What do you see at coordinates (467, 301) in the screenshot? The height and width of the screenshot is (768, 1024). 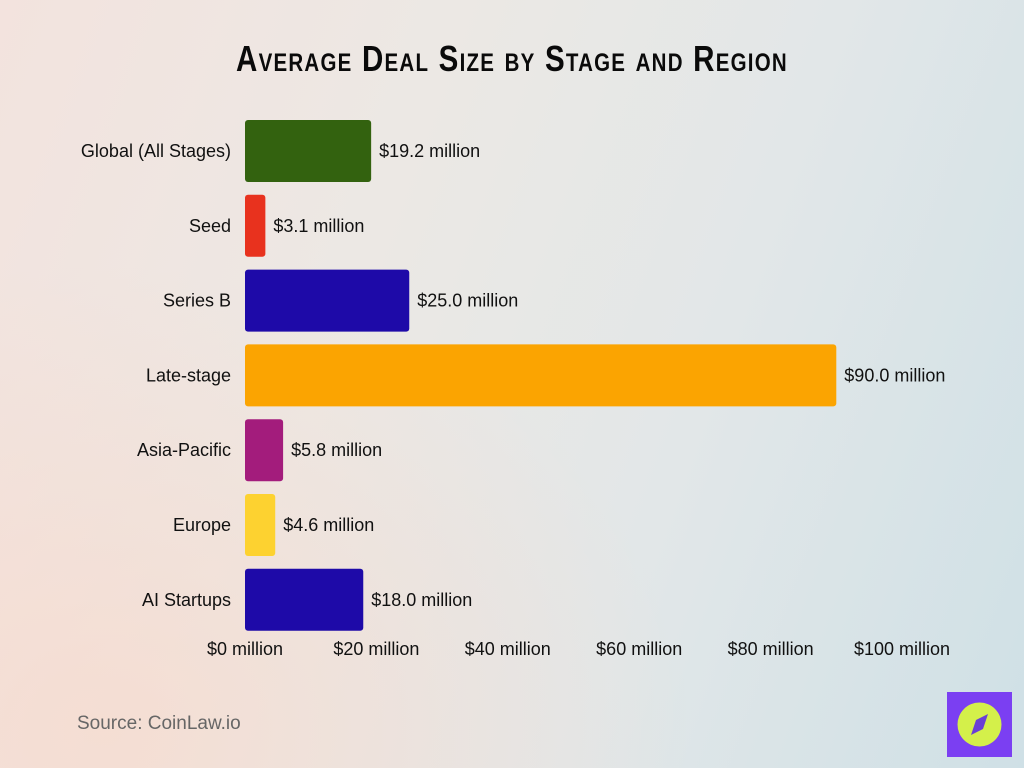 I see `data-label: $25.0 million` at bounding box center [467, 301].